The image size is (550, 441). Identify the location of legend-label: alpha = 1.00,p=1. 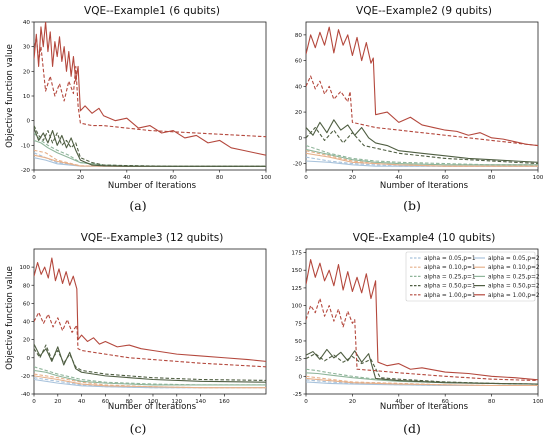
(450, 296).